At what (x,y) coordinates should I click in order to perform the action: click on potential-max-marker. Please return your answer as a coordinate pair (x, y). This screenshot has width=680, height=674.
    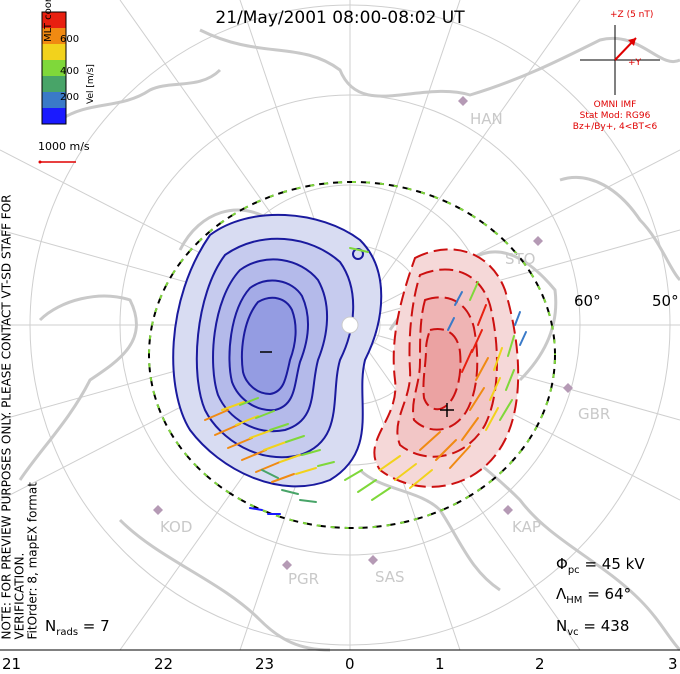
    Looking at the image, I should click on (447, 410).